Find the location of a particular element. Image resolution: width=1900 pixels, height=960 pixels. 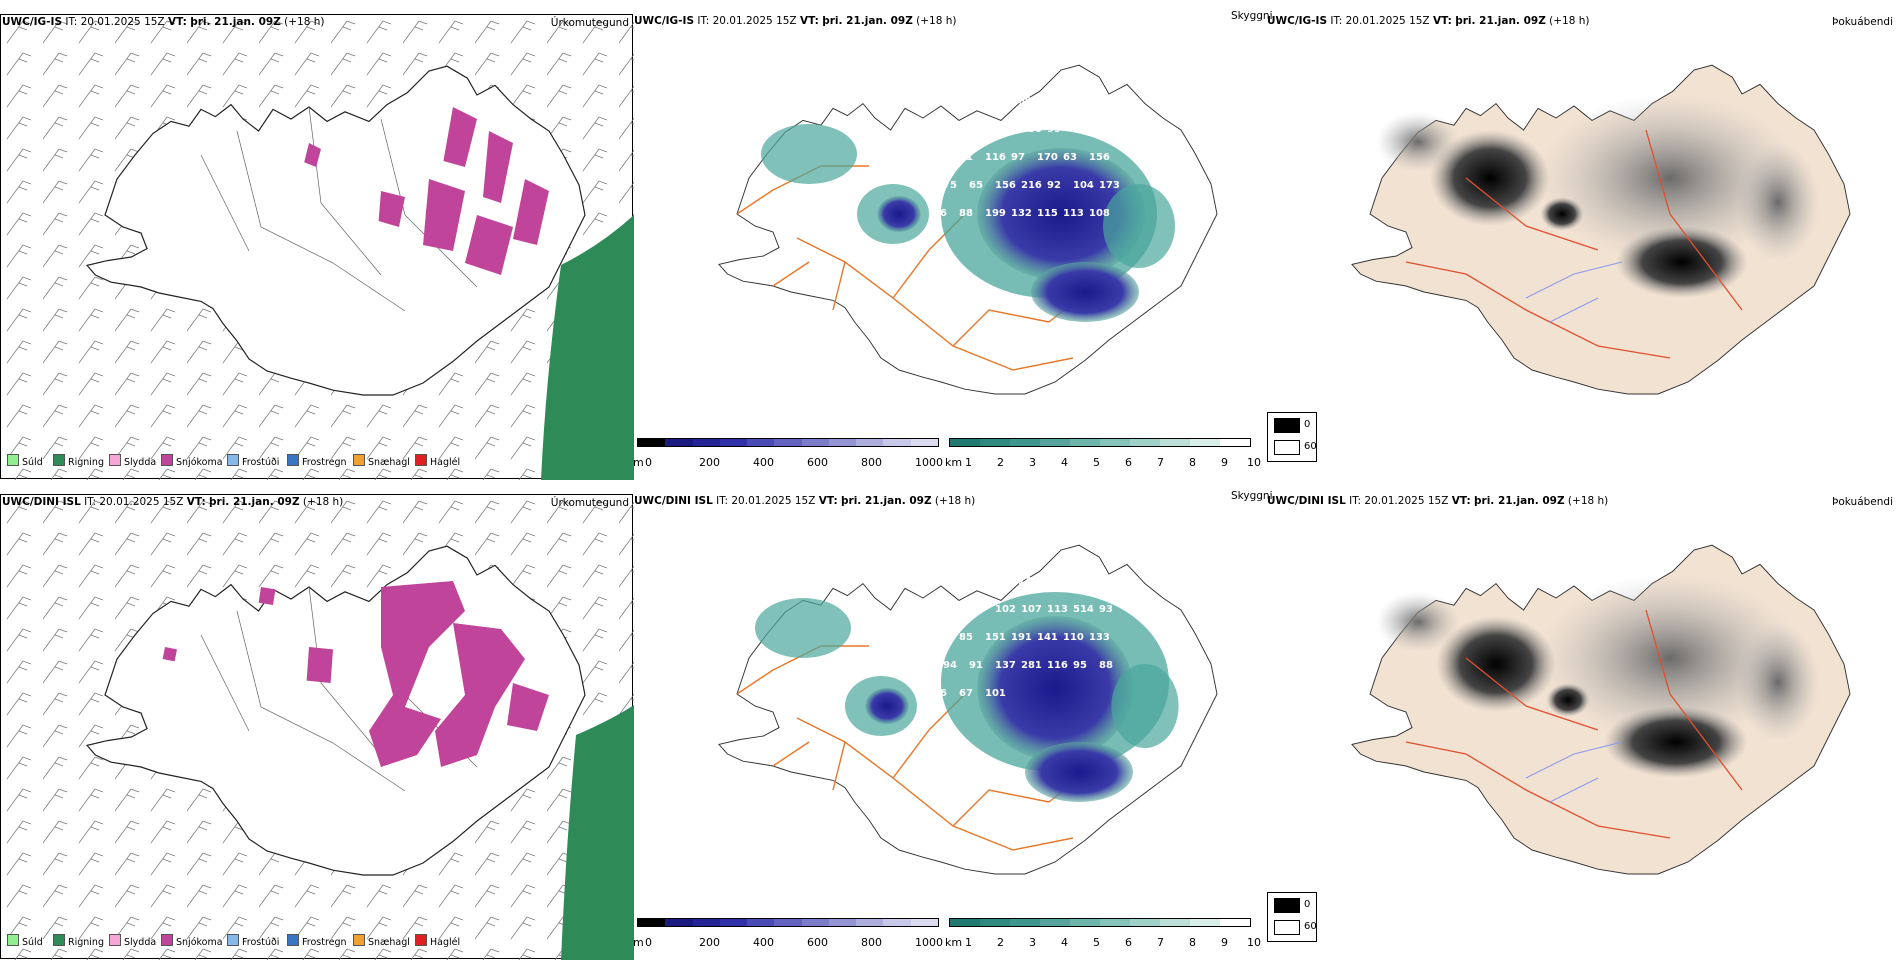

visibility-value-label: 199 is located at coordinates (995, 213).